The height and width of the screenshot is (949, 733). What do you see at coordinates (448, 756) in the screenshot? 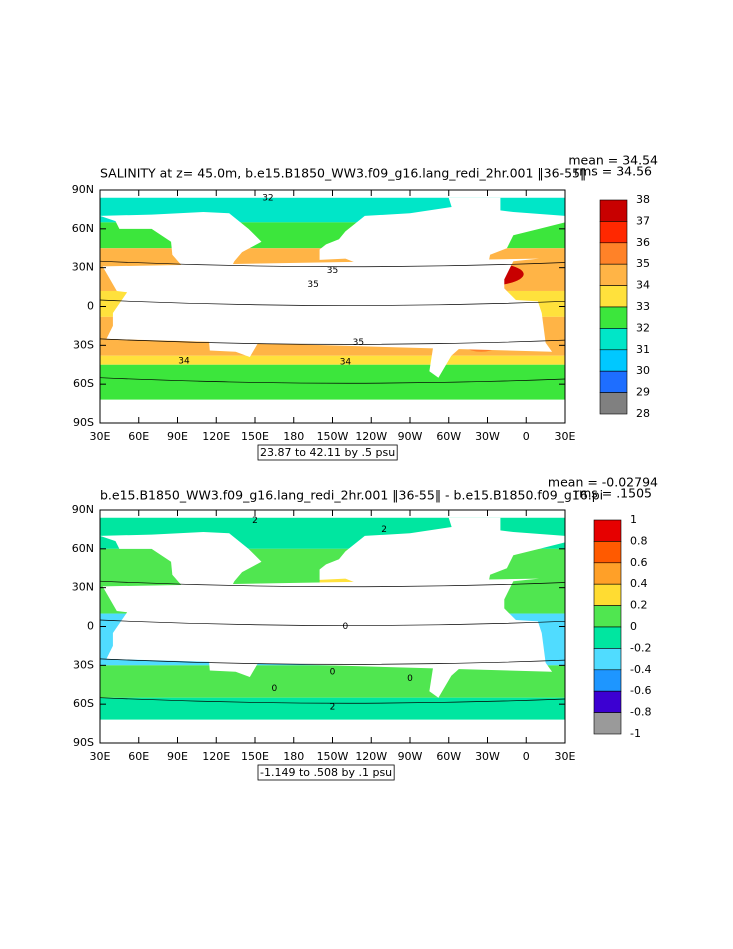
I see `lon-label: 60W` at bounding box center [448, 756].